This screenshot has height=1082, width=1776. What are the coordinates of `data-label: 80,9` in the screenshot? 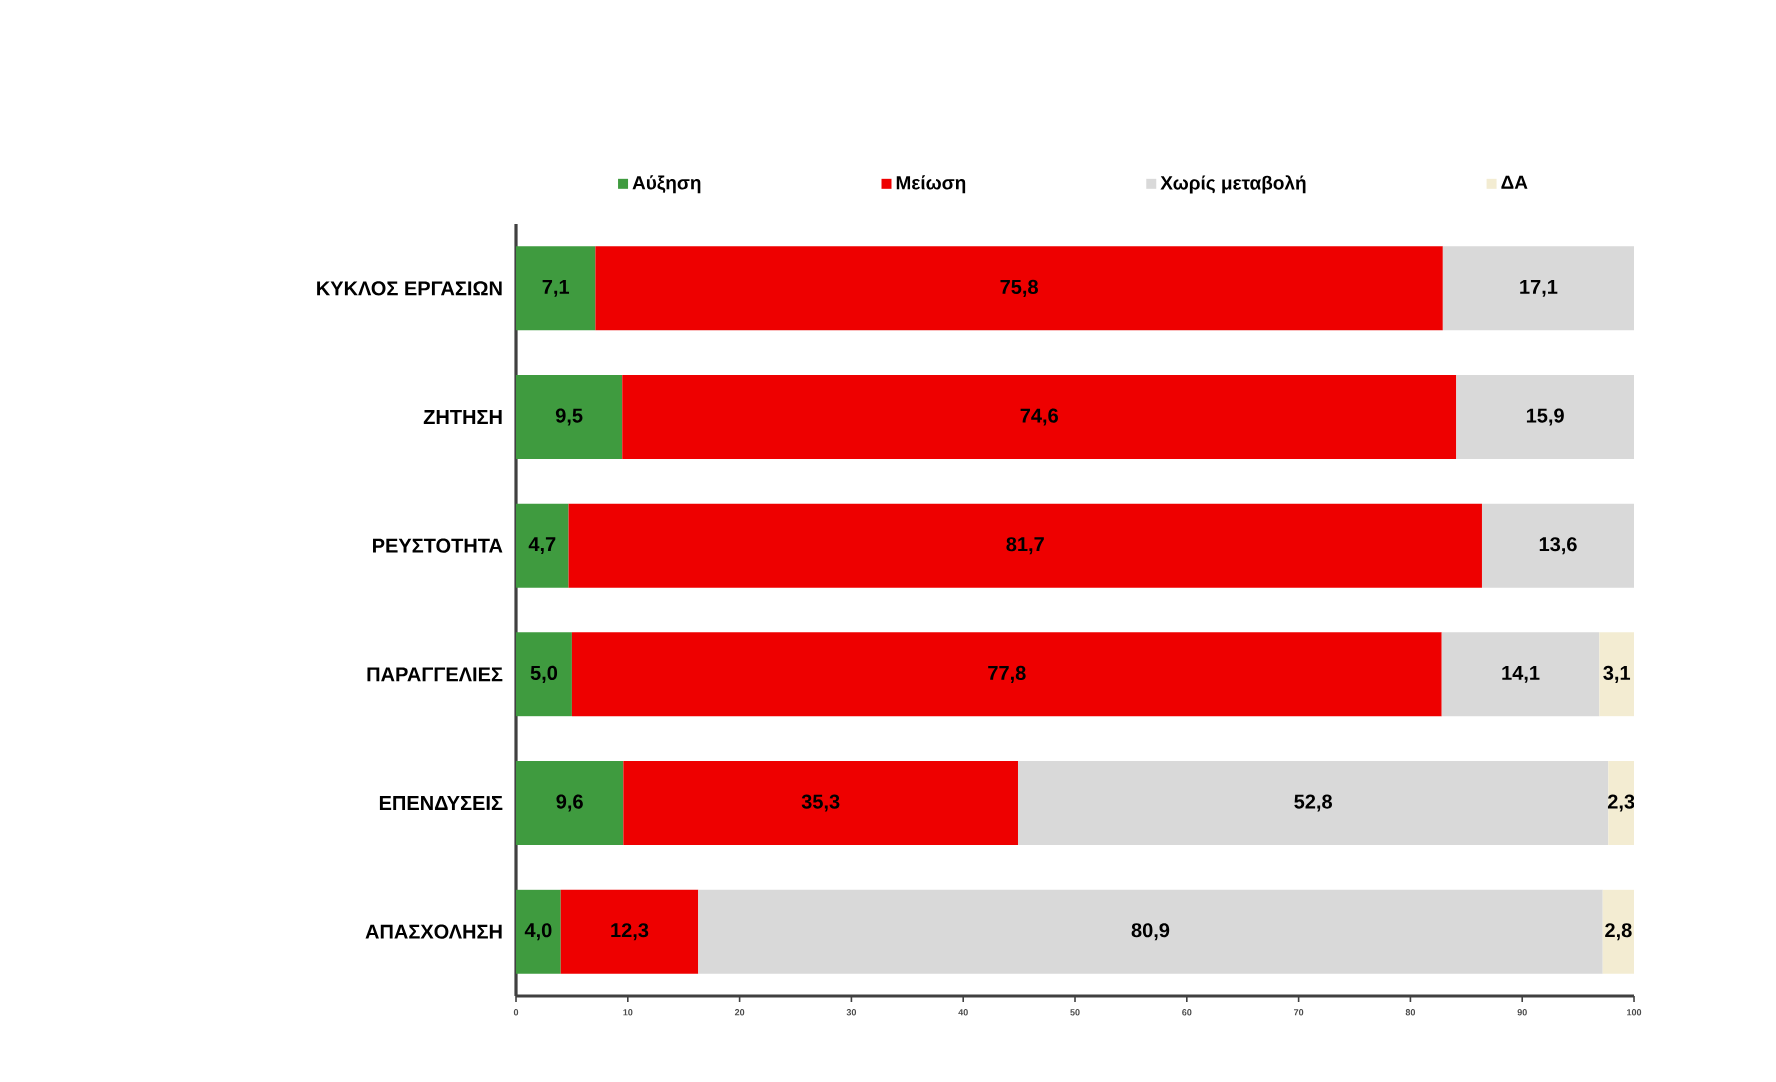 It's located at (1150, 932).